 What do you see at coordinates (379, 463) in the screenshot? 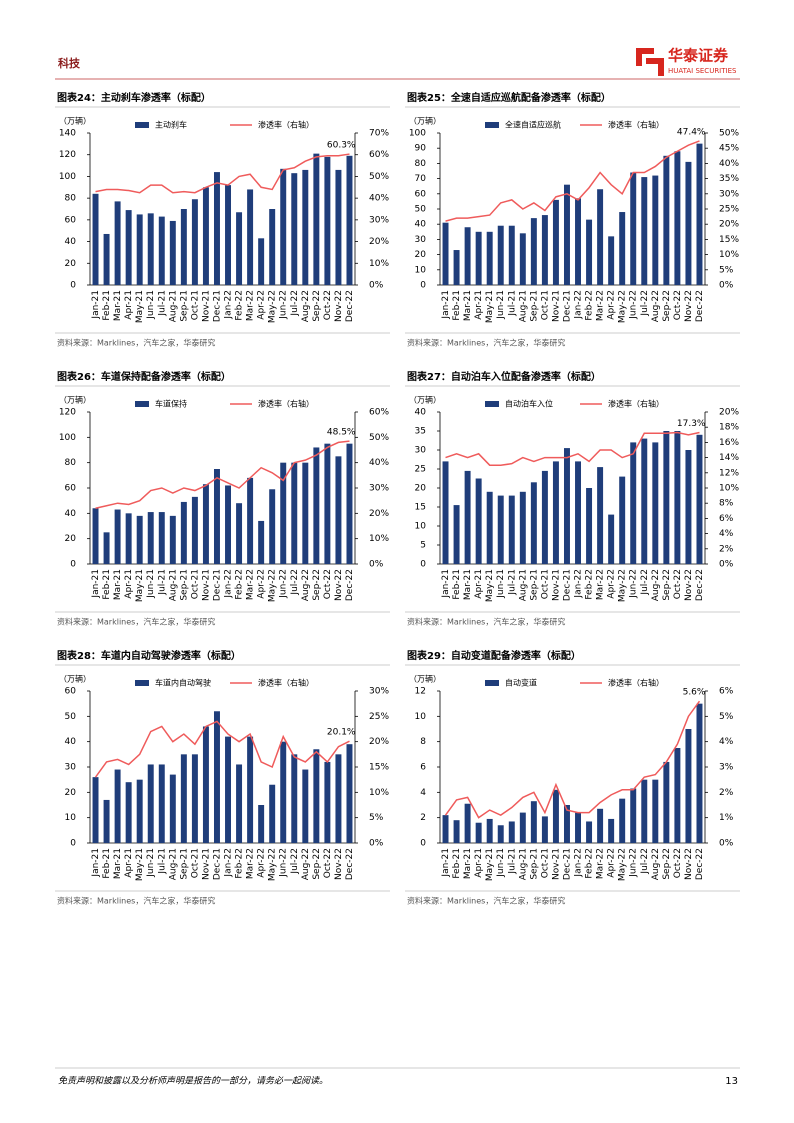
I see `y2-tick-label: 40%` at bounding box center [379, 463].